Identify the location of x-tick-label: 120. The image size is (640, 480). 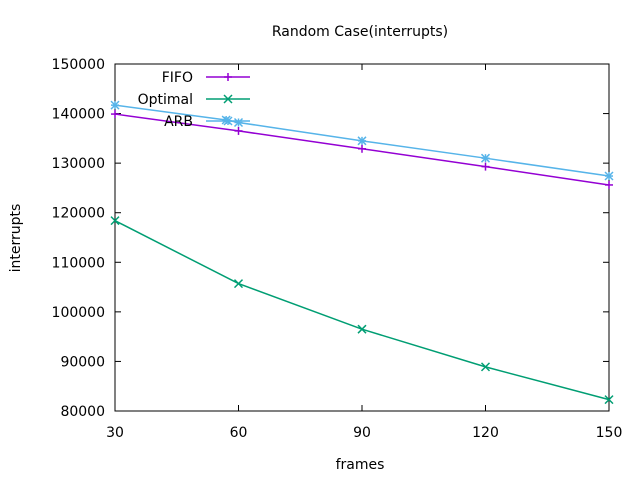
(485, 433).